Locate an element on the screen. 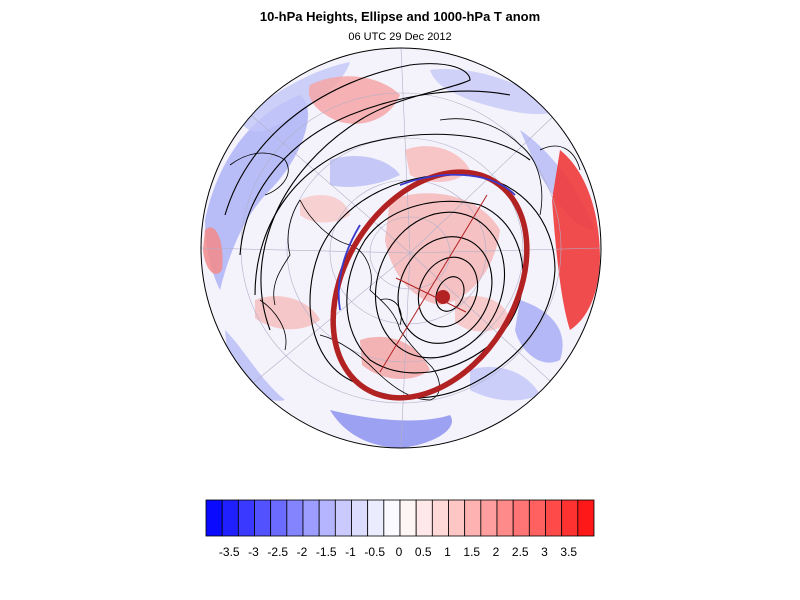 The height and width of the screenshot is (600, 800). colorbar-tick-label: -3 is located at coordinates (253, 552).